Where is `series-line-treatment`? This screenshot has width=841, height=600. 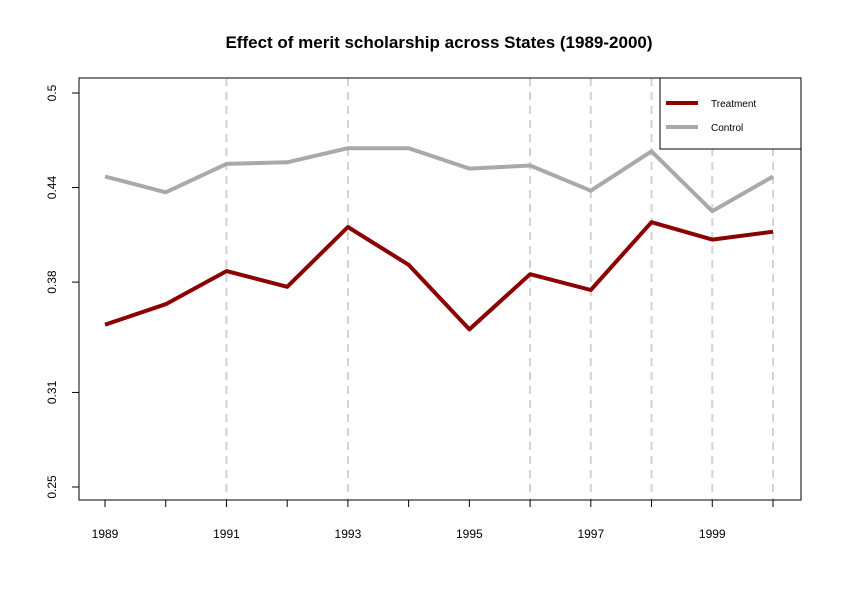
series-line-treatment is located at coordinates (439, 276).